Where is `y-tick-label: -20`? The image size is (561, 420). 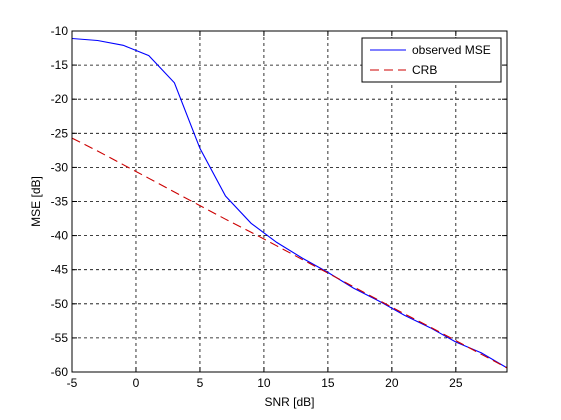
y-tick-label: -20 is located at coordinates (60, 99).